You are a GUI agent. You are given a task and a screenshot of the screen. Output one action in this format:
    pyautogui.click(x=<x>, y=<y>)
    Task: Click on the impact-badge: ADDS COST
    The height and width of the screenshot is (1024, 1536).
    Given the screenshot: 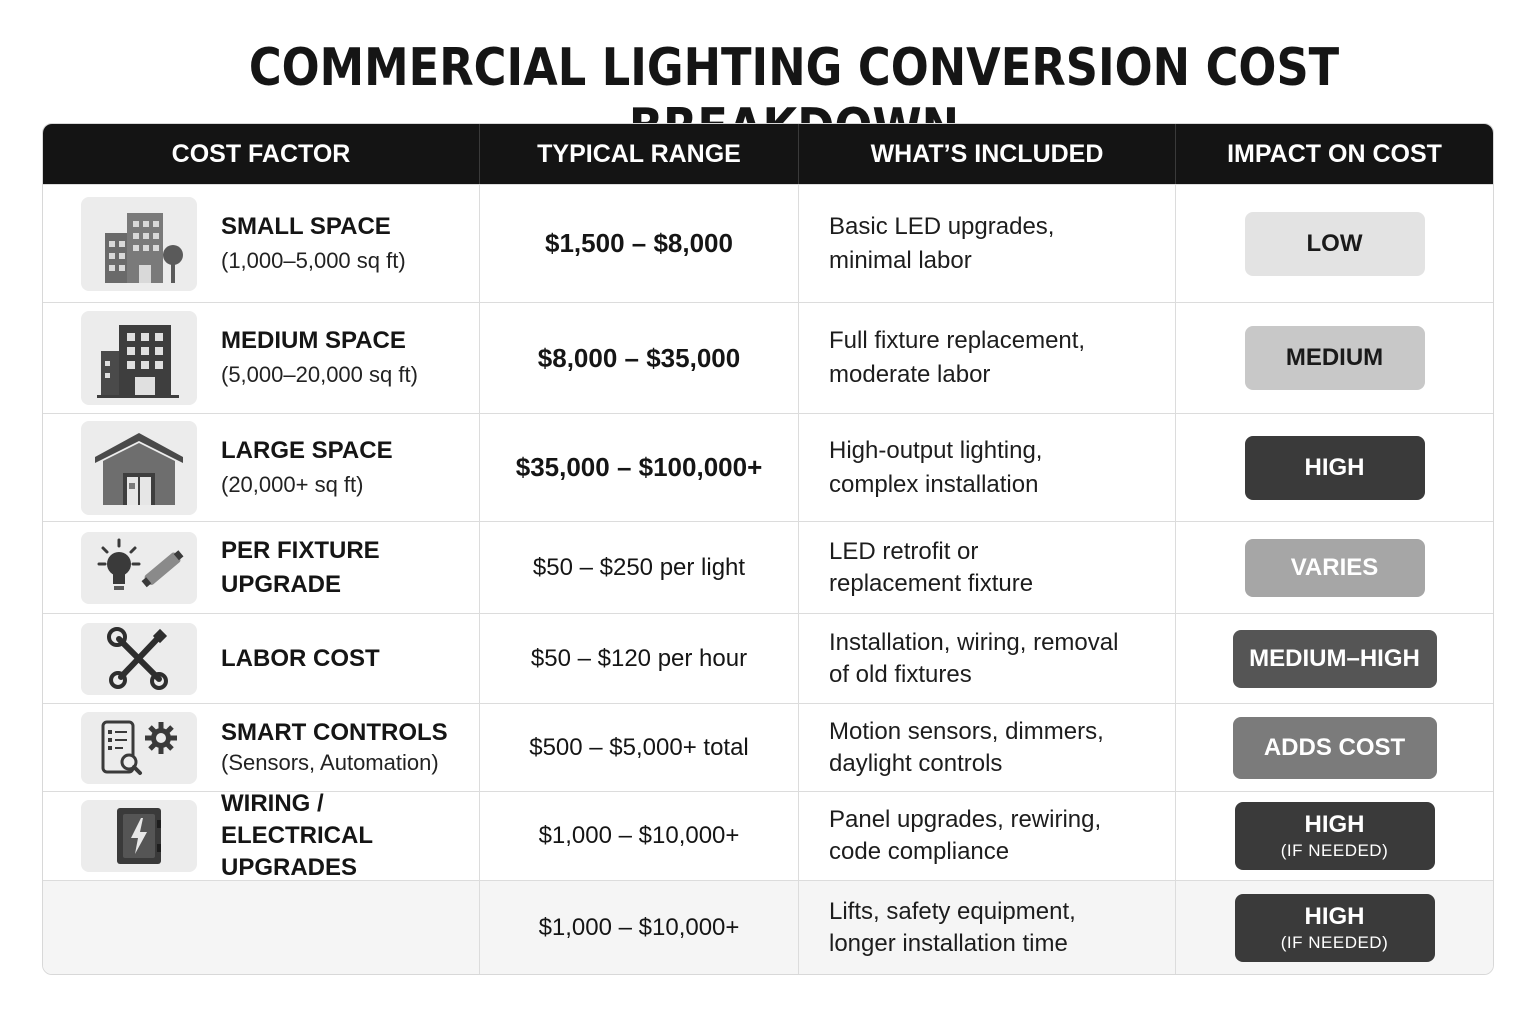 What is the action you would take?
    pyautogui.click(x=1334, y=747)
    